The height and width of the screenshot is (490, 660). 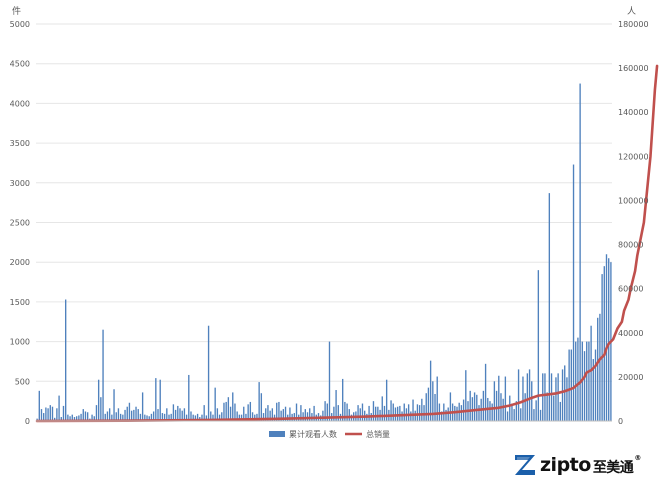 I want to click on y-left-tick-label: 1000, so click(x=20, y=342).